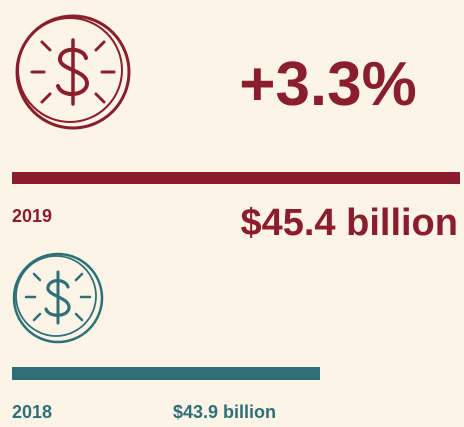 This screenshot has width=464, height=427. Describe the element at coordinates (236, 178) in the screenshot. I see `bar-2019` at that location.